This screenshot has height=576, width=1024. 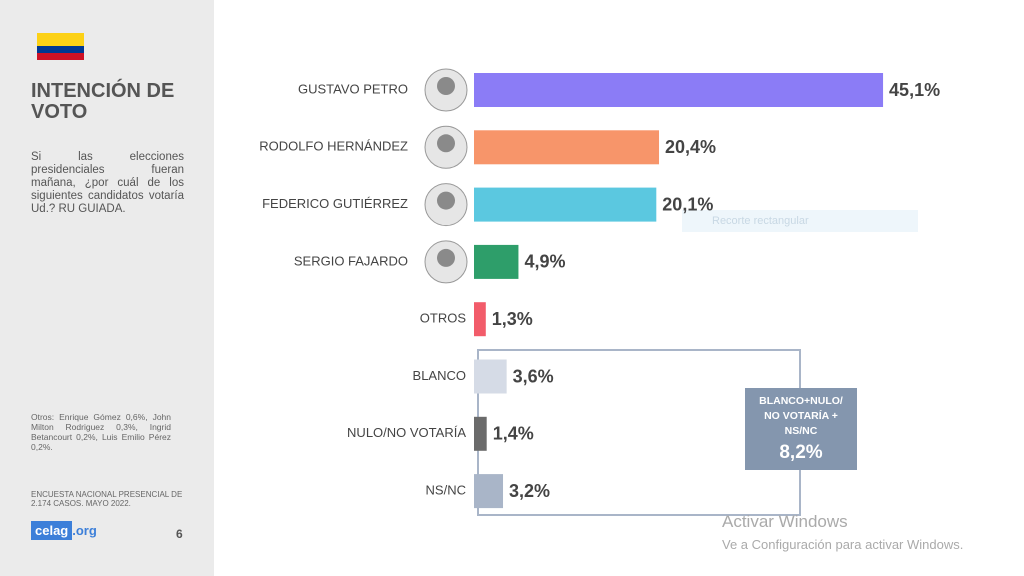 I want to click on category-label: NULO/NO VOTARÍA, so click(x=406, y=432).